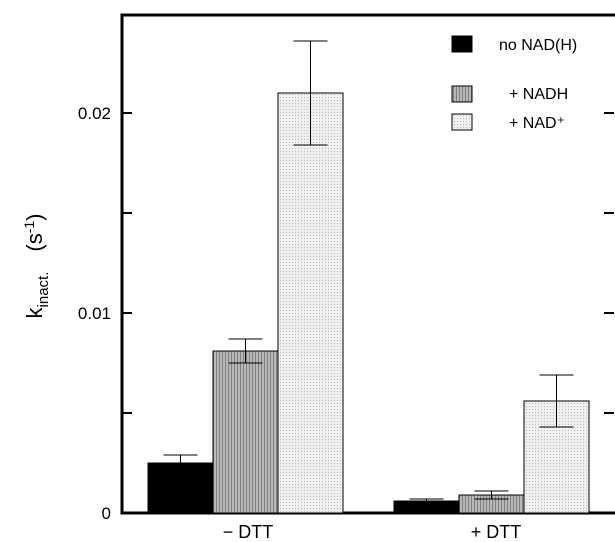 Image resolution: width=615 pixels, height=542 pixels. I want to click on y-axis-title-main: k, so click(34, 312).